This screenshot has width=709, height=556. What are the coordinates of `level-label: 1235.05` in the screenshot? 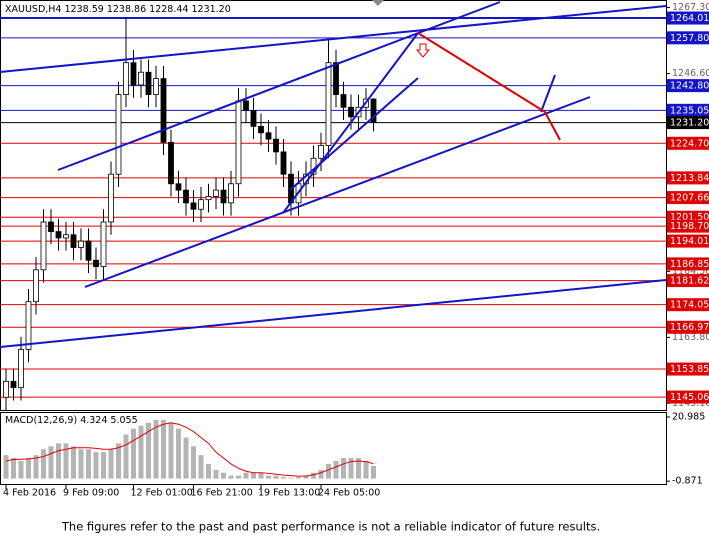 It's located at (689, 110).